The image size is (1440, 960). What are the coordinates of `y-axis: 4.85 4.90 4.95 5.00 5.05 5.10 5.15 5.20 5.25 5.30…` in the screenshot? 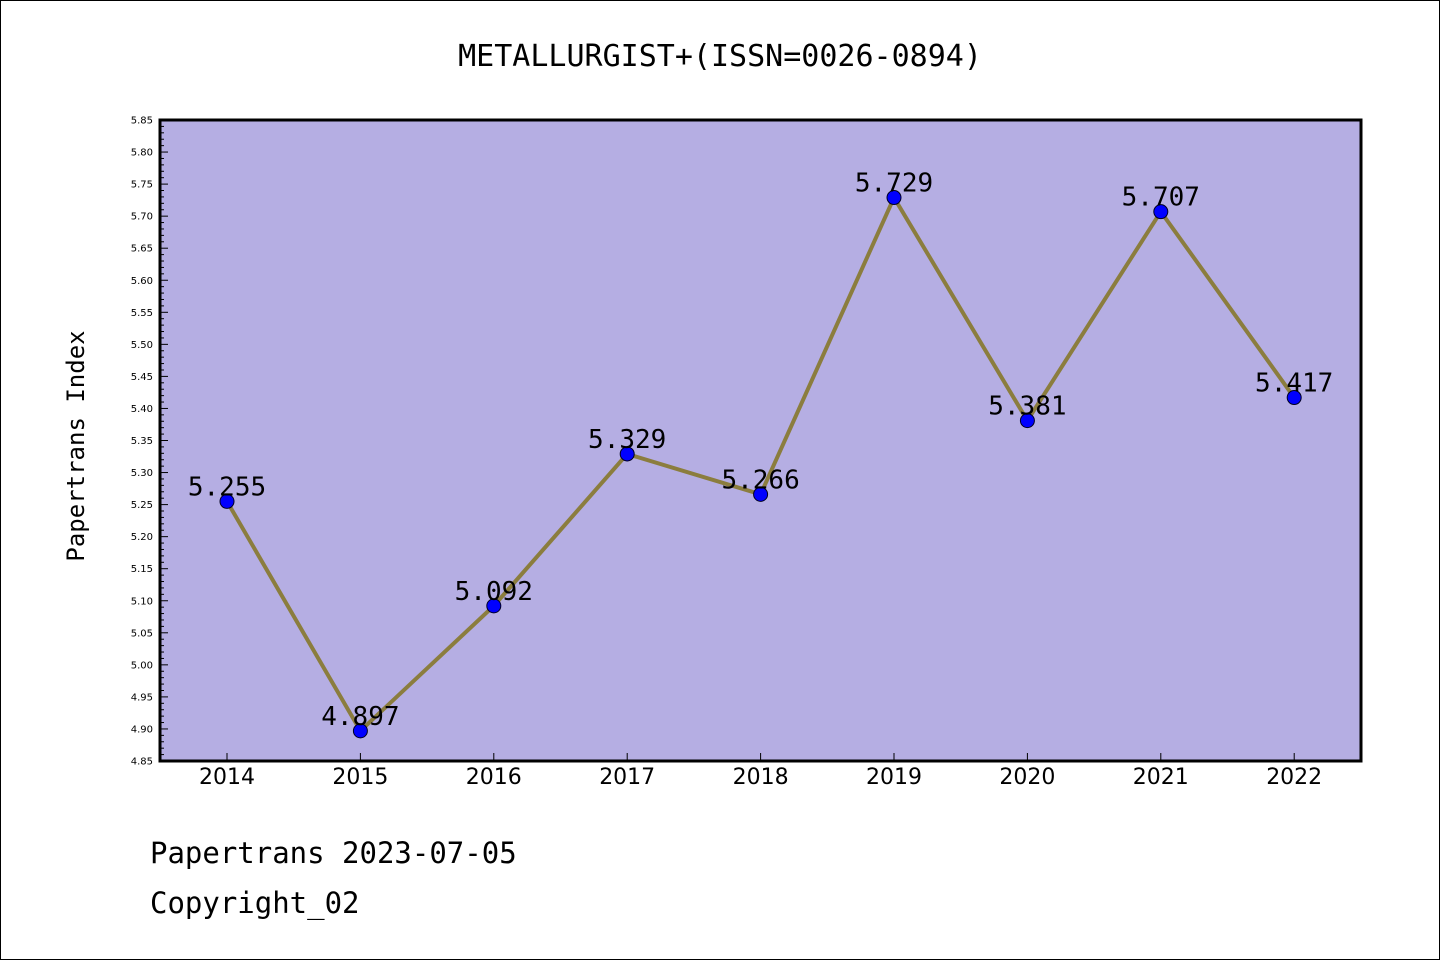 It's located at (149, 442).